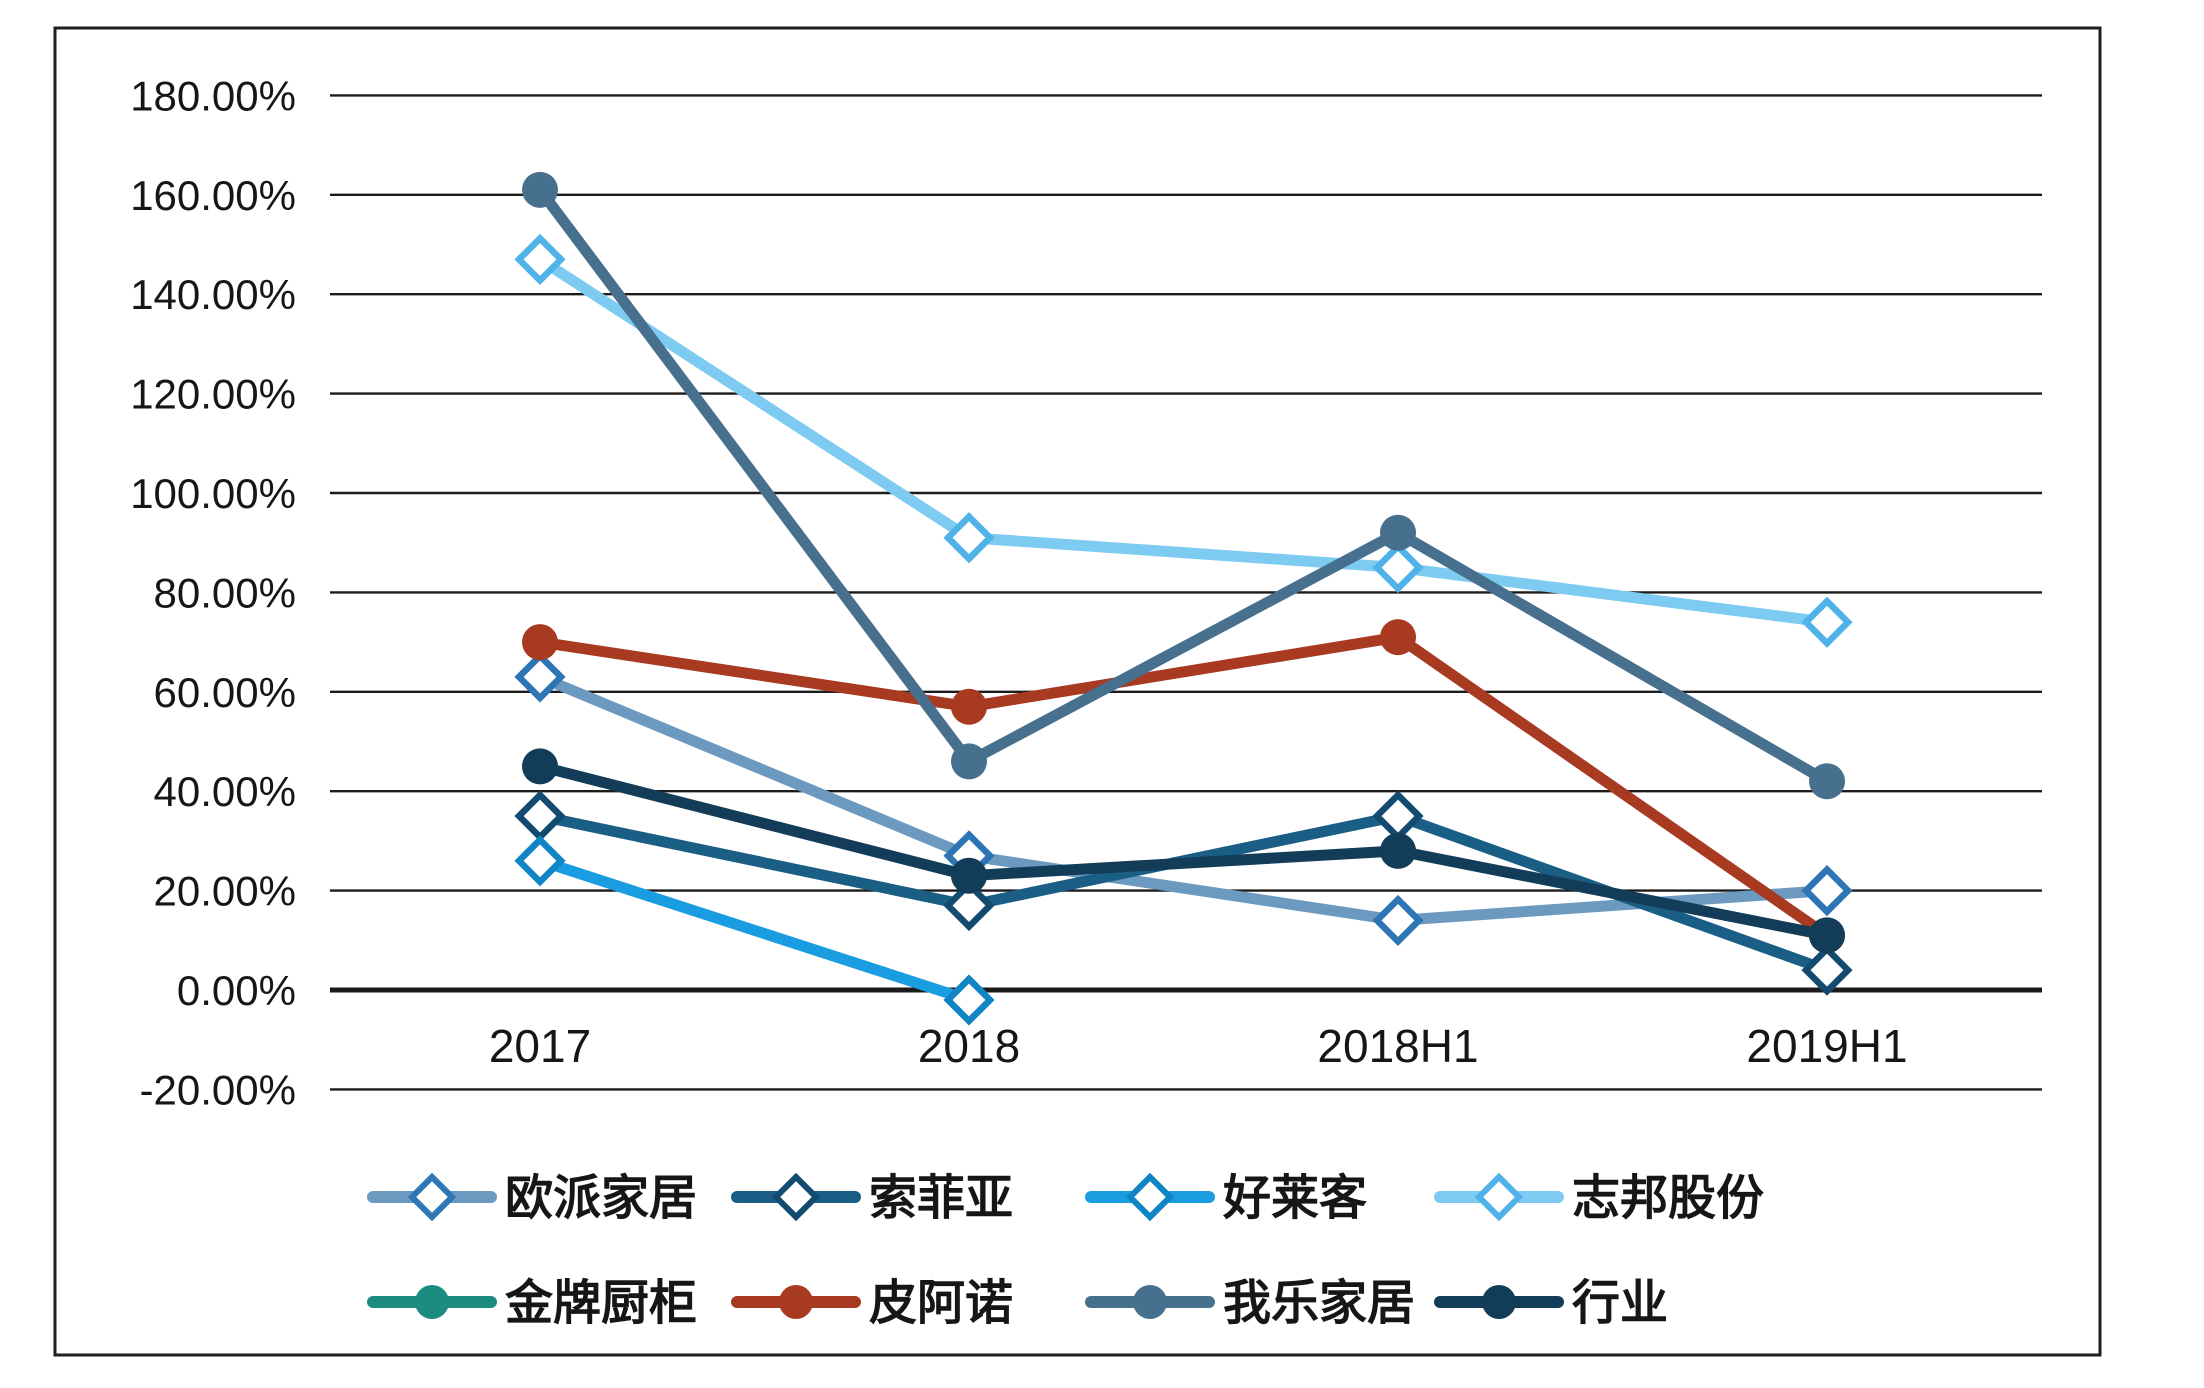  What do you see at coordinates (1183, 850) in the screenshot?
I see `series-line-industry` at bounding box center [1183, 850].